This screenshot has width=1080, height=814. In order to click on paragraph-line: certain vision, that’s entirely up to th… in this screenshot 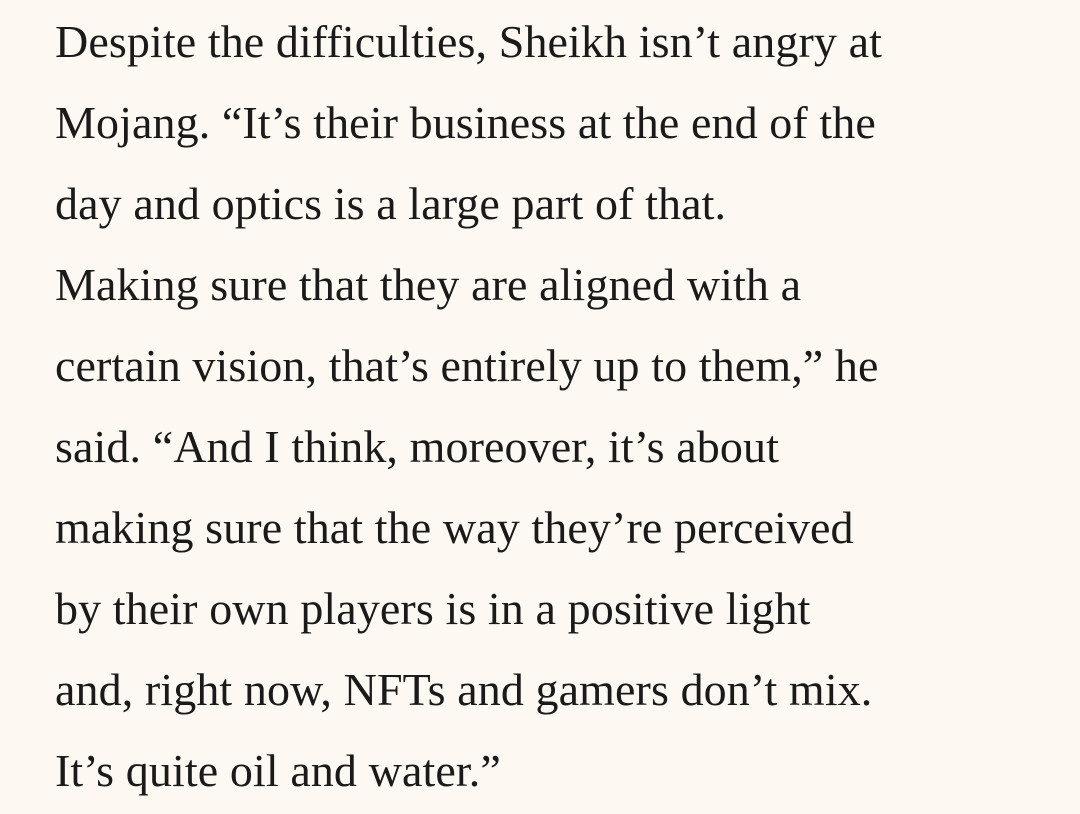, I will do `click(467, 365)`.